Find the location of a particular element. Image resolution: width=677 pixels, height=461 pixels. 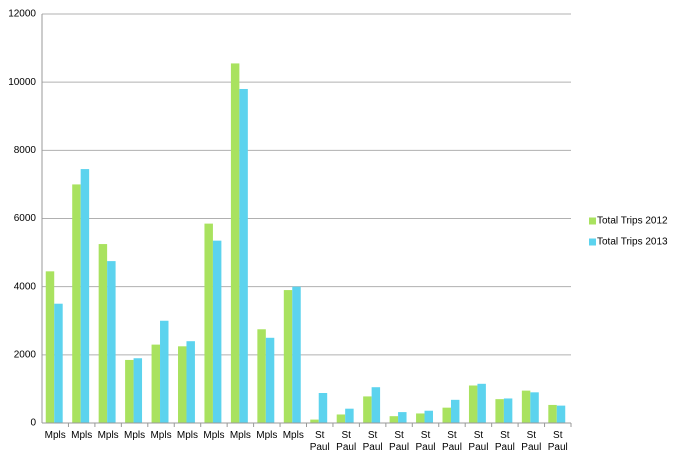

legend-label: Total Trips 2013 is located at coordinates (632, 242).